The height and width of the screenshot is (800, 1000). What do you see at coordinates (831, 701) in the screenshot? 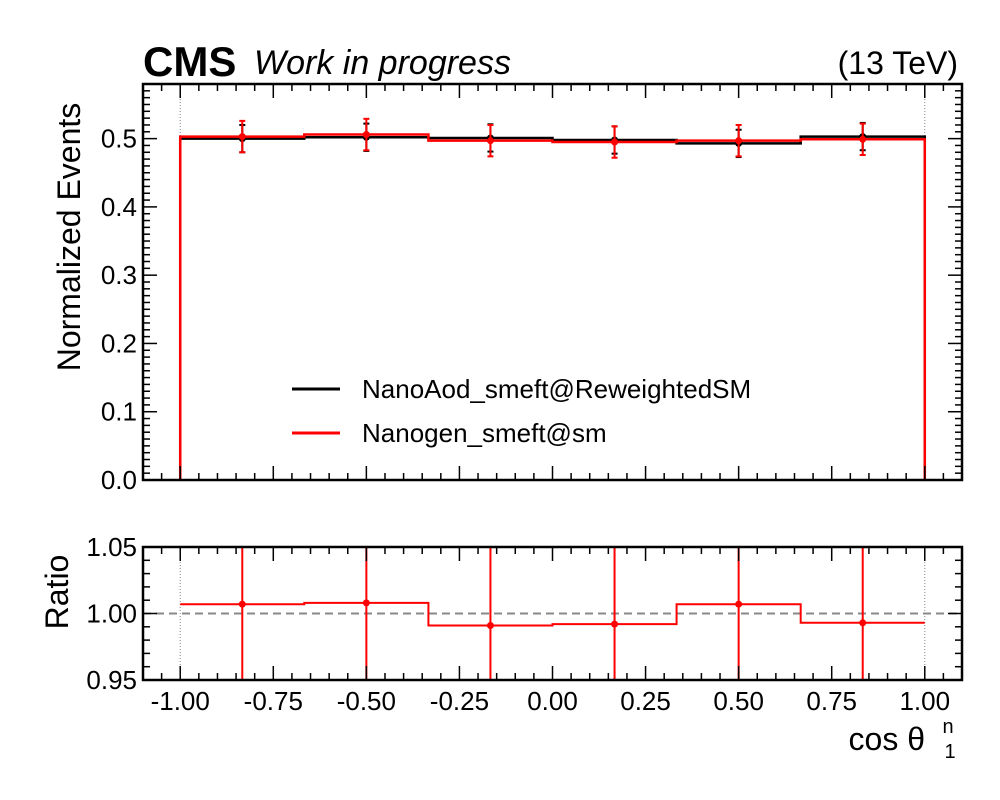
I see `x-tick-label: 0.75` at bounding box center [831, 701].